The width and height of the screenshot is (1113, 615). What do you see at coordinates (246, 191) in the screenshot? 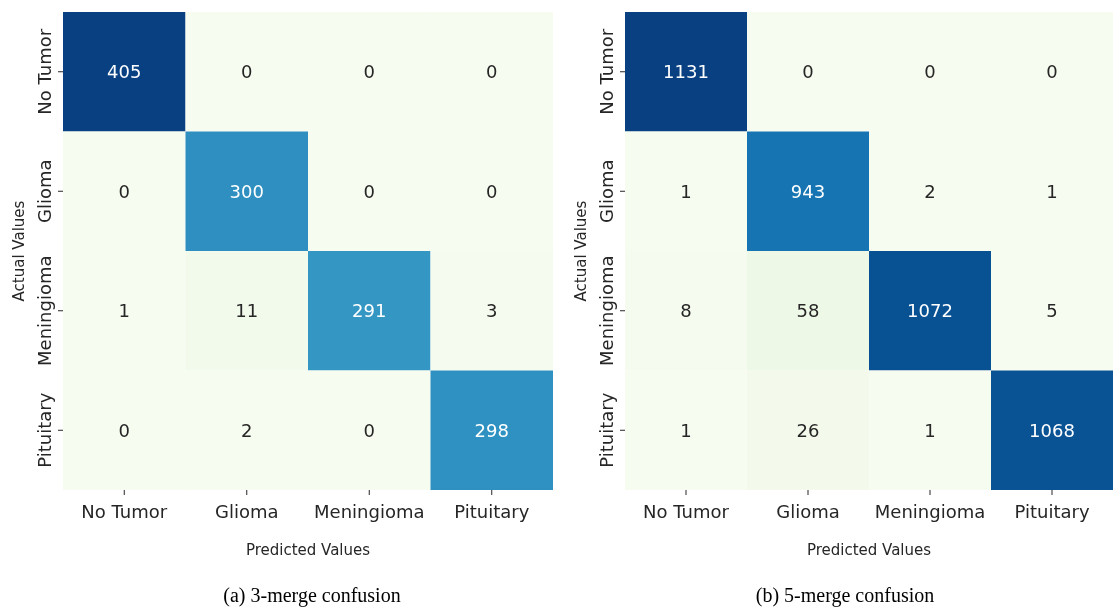
I see `data-label: 300` at bounding box center [246, 191].